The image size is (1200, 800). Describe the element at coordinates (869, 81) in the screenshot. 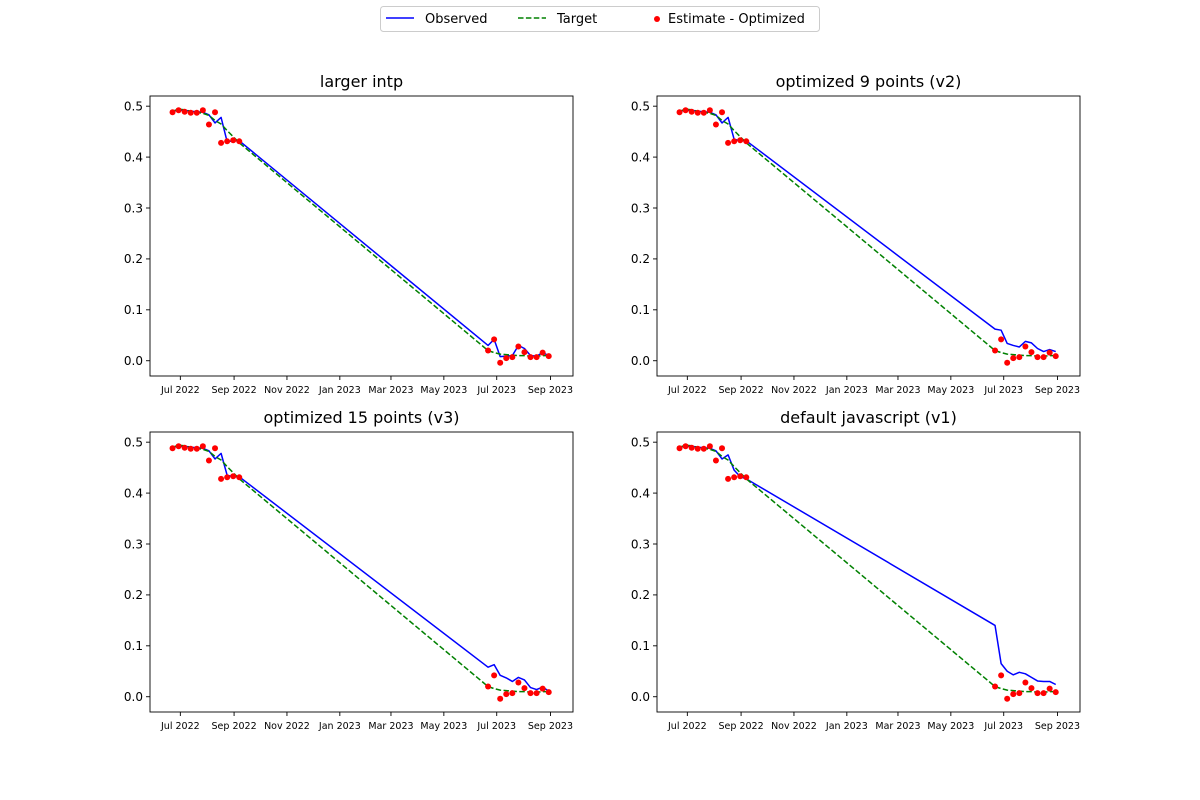

I see `subplot-title: optimized 9 points (v2)` at that location.